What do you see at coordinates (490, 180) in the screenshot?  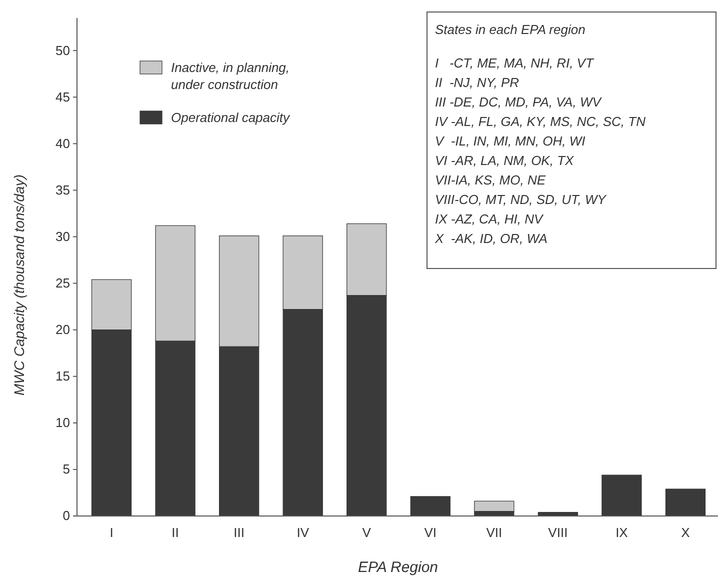 I see `annotation: VII-IA, KS, MO, NE` at bounding box center [490, 180].